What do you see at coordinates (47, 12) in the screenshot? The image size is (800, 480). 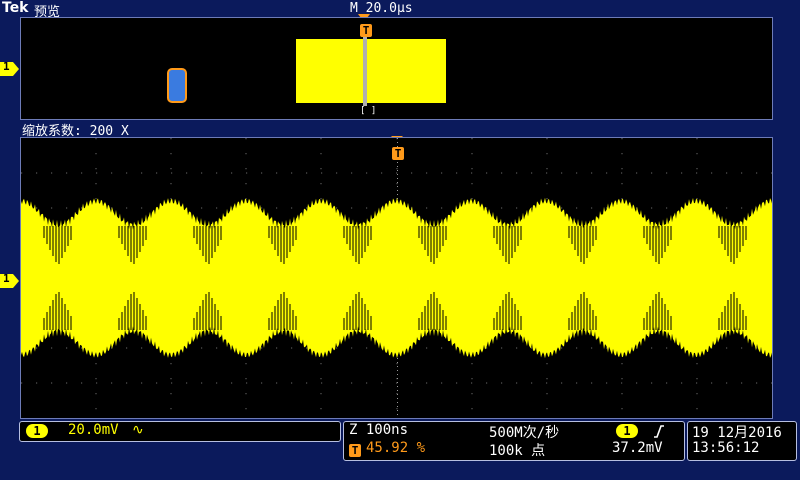 I see `mode-label: 预览` at bounding box center [47, 12].